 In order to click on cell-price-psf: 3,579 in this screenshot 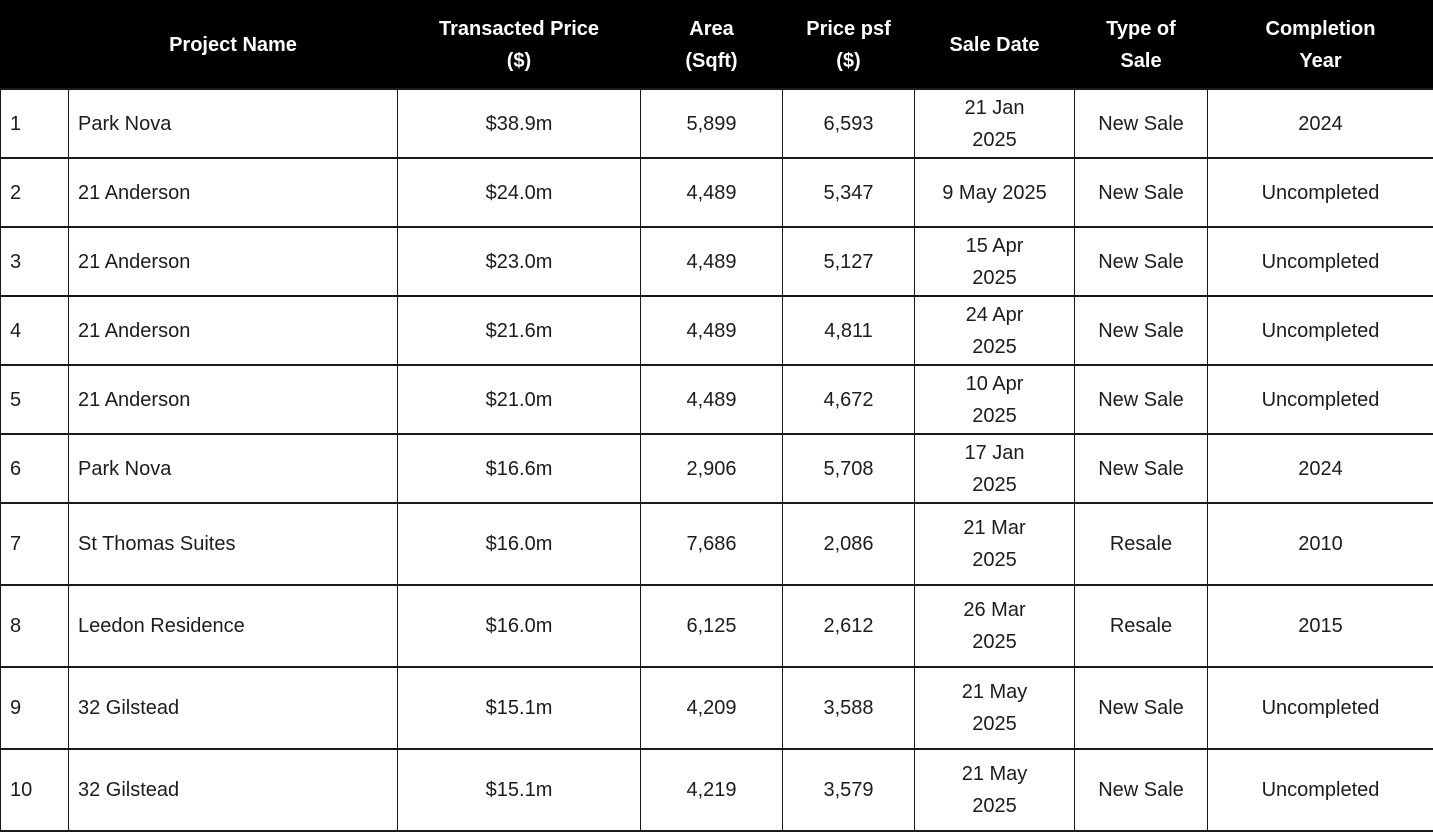, I will do `click(848, 790)`.